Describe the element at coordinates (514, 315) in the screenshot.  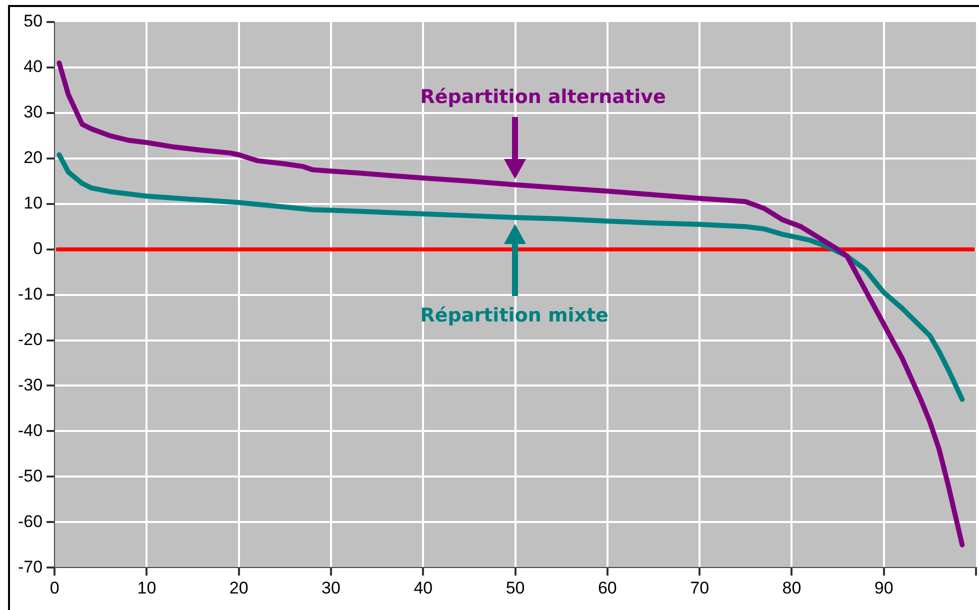
I see `text: Répartition mixte` at that location.